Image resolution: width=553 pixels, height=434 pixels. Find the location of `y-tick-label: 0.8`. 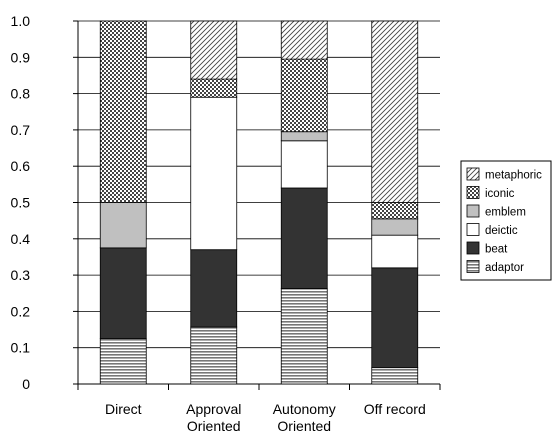

y-tick-label: 0.8 is located at coordinates (21, 94).